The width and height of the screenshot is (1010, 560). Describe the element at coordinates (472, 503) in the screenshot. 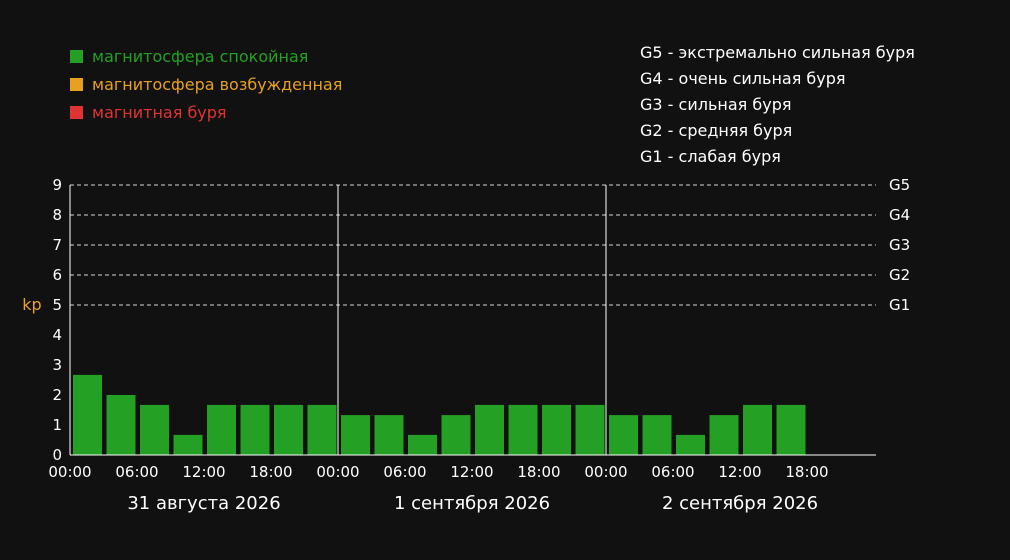

I see `day-label: 1 сентября 2026` at that location.